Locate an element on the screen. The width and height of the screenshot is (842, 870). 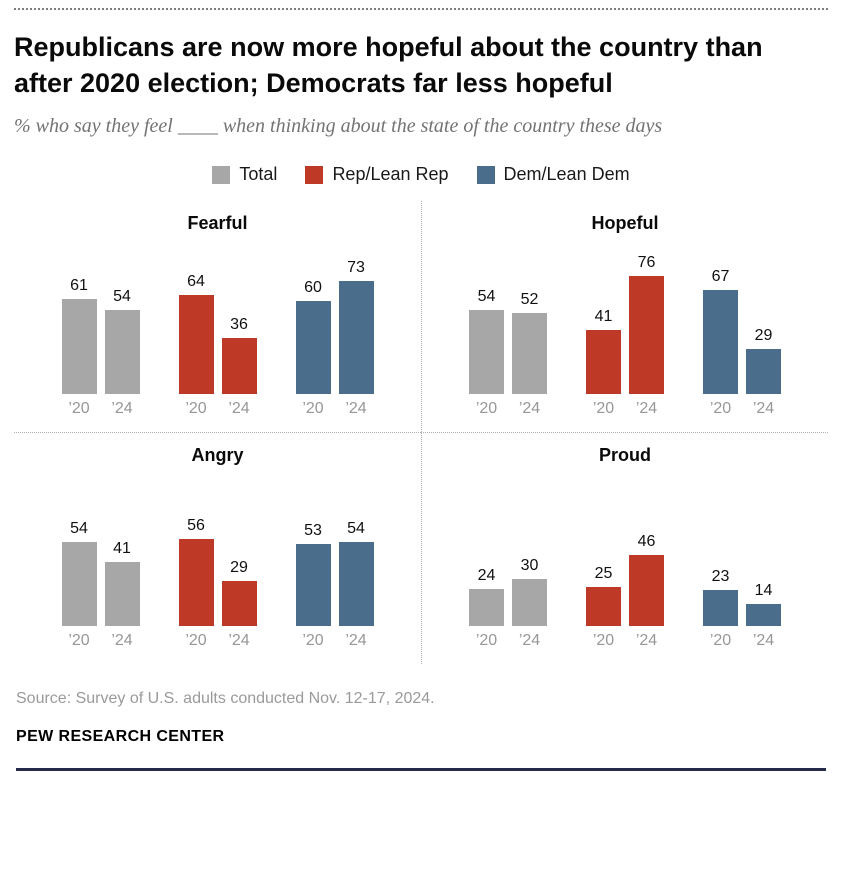
bar-value-label: 64 is located at coordinates (196, 282).